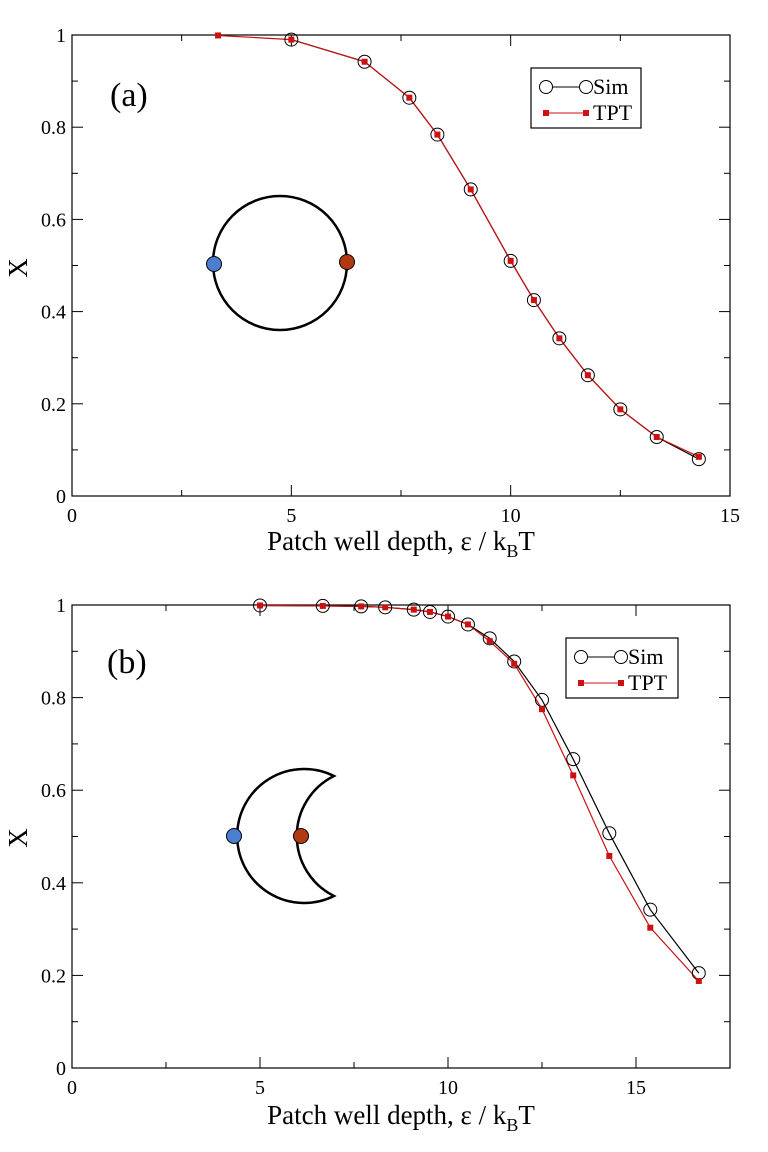  Describe the element at coordinates (546, 113) in the screenshot. I see `legend-tpt-marker-left-a` at that location.